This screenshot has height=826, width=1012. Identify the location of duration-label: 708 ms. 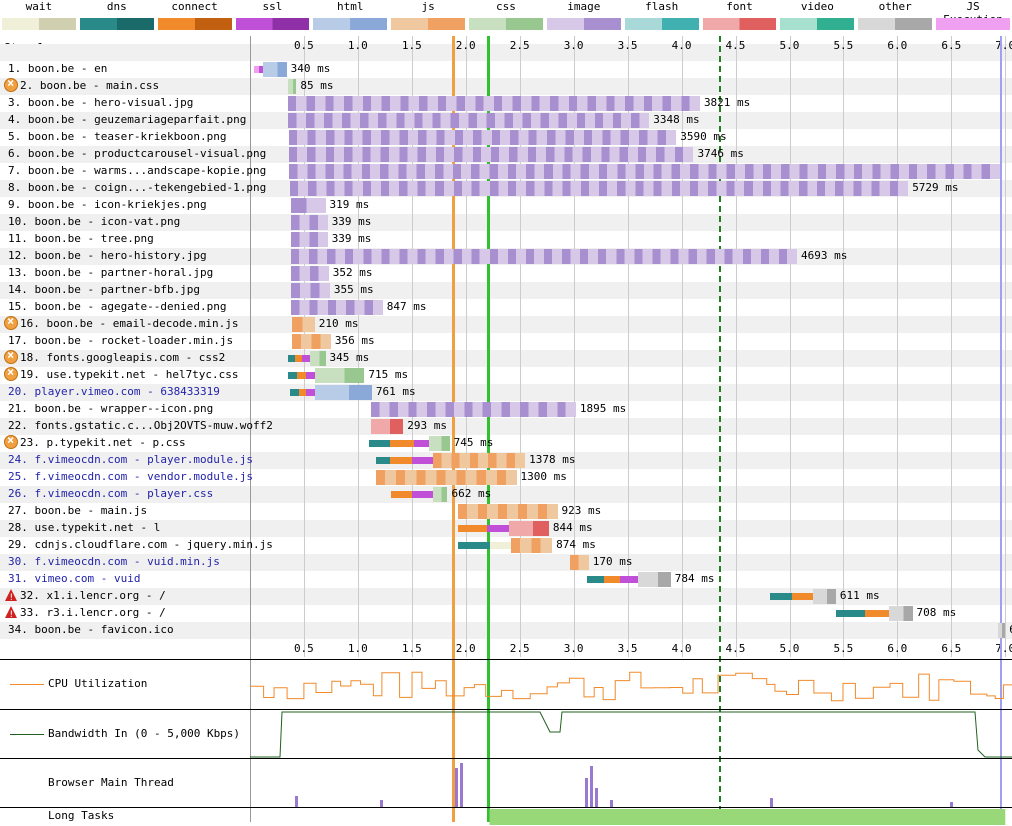
(936, 612).